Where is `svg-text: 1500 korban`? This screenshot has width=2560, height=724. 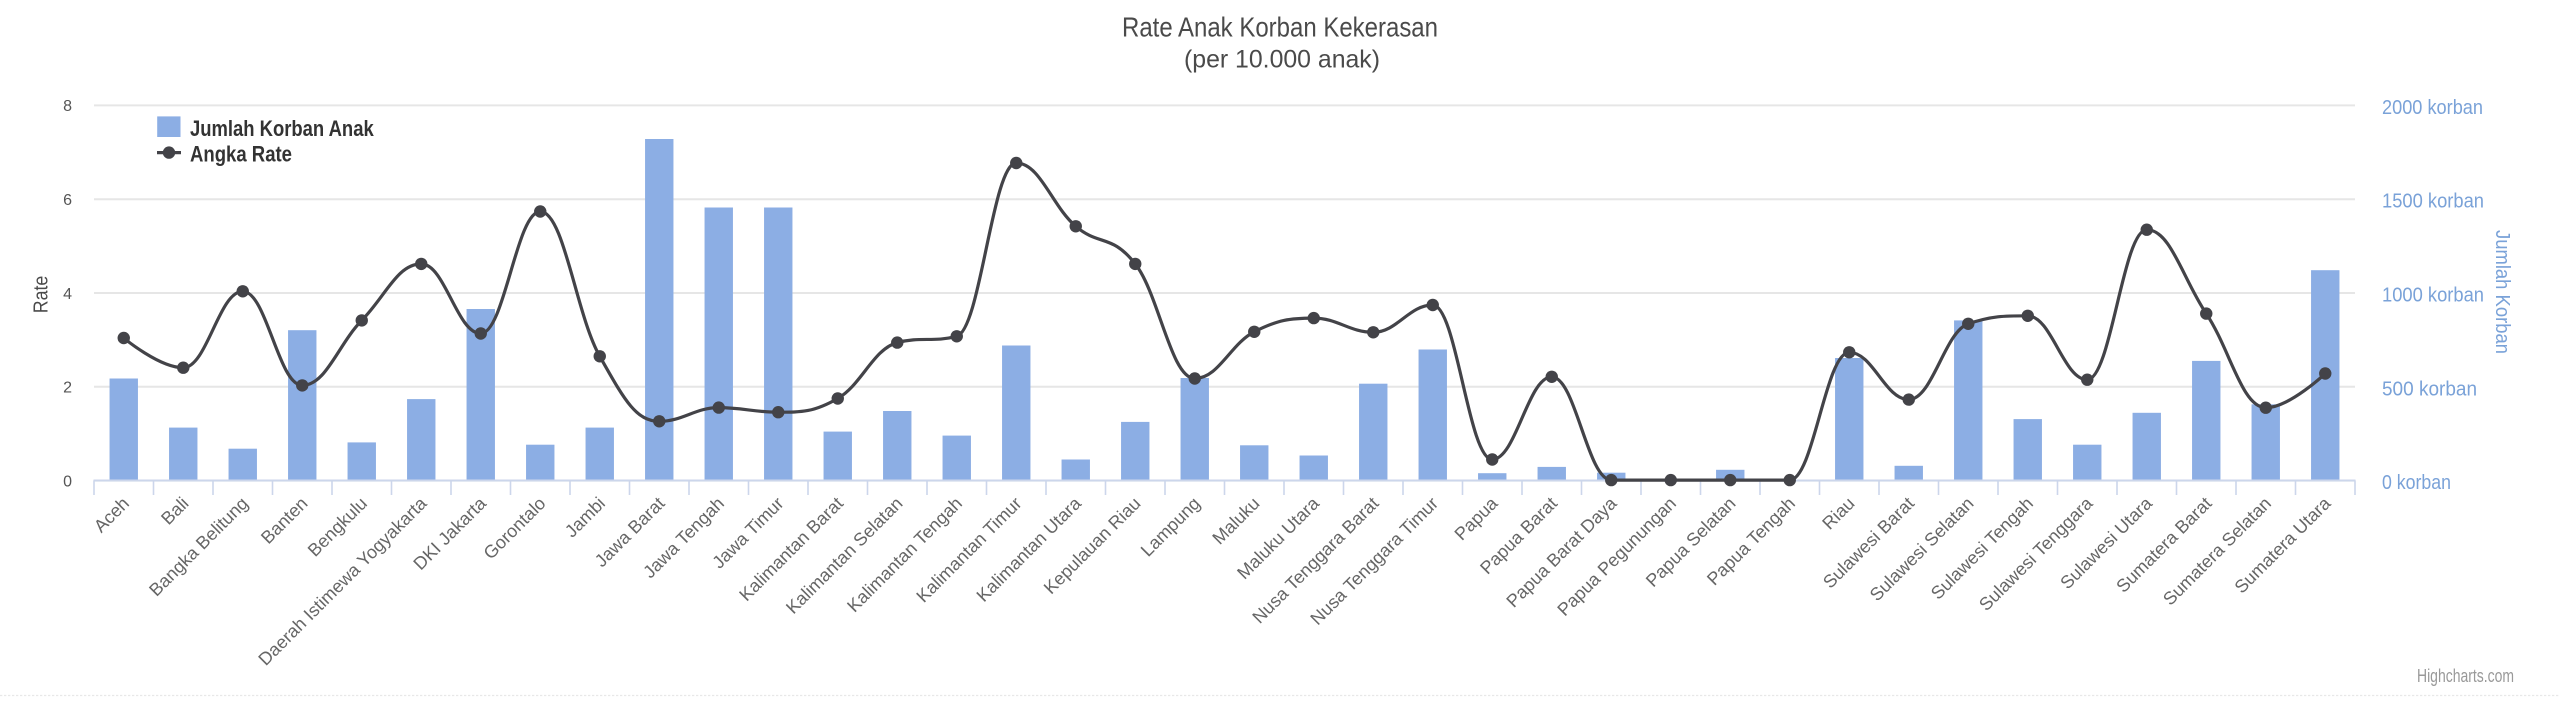
svg-text: 1500 korban is located at coordinates (2433, 202).